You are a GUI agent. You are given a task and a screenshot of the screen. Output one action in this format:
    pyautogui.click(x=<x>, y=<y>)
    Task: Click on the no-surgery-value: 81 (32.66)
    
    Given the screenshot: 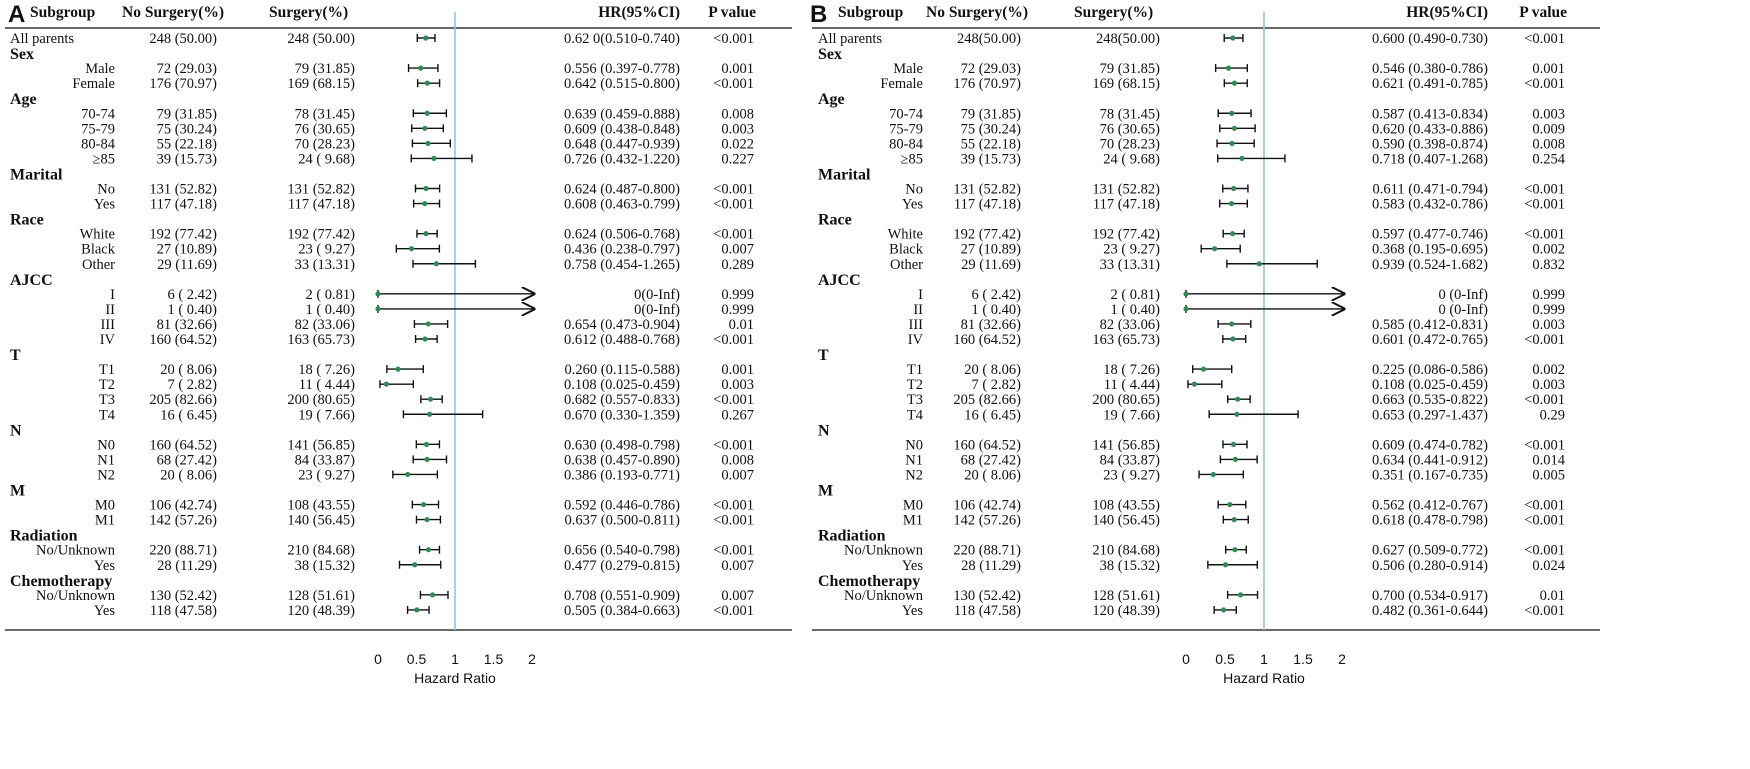 What is the action you would take?
    pyautogui.click(x=187, y=325)
    